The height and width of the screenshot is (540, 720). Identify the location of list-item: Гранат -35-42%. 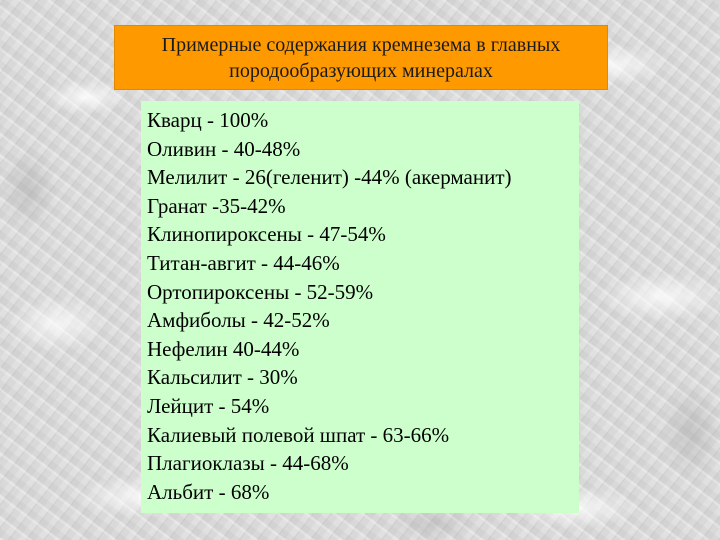
(216, 205).